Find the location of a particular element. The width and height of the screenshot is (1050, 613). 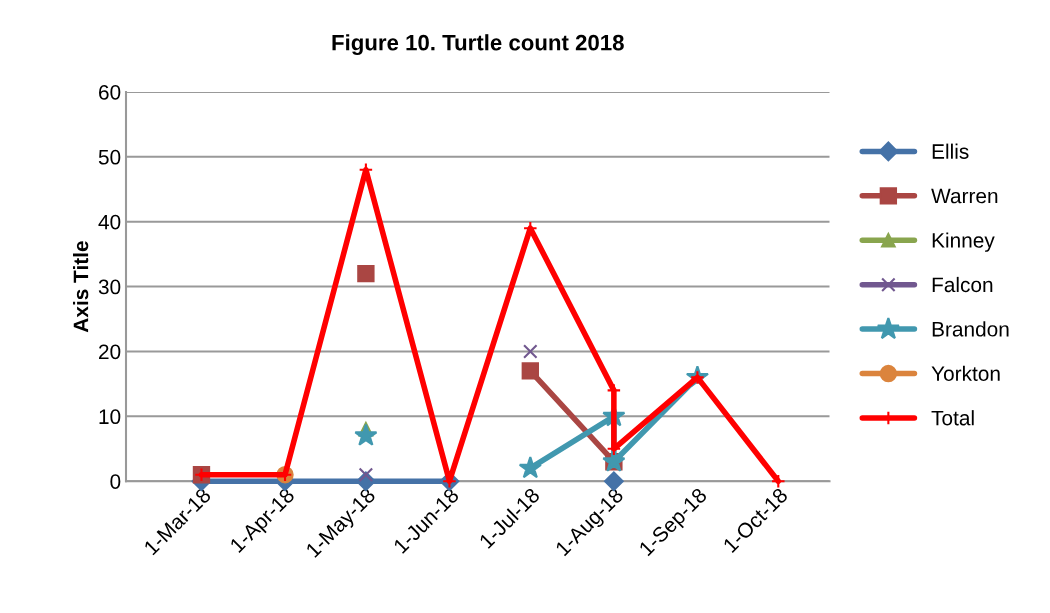

legend-label: Total is located at coordinates (952, 418).